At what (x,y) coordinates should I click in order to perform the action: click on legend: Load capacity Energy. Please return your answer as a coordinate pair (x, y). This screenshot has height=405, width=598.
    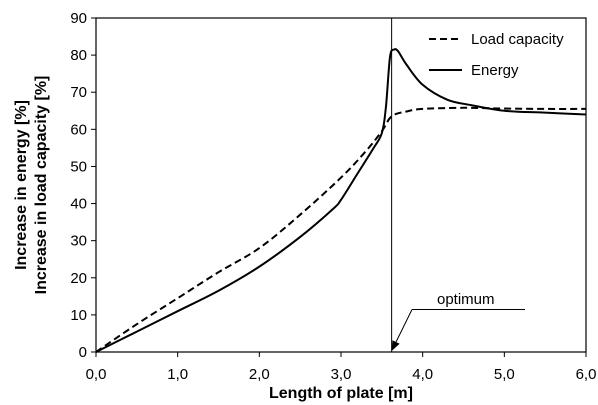
    Looking at the image, I should click on (496, 55).